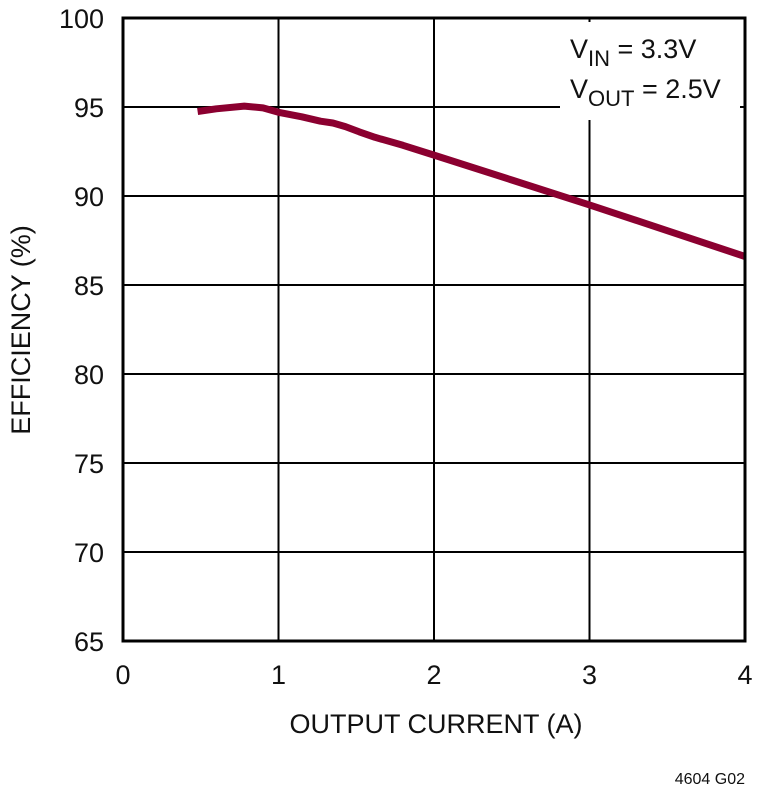 The image size is (760, 793). Describe the element at coordinates (645, 92) in the screenshot. I see `annotation-line: VOUT = 2.5V` at that location.